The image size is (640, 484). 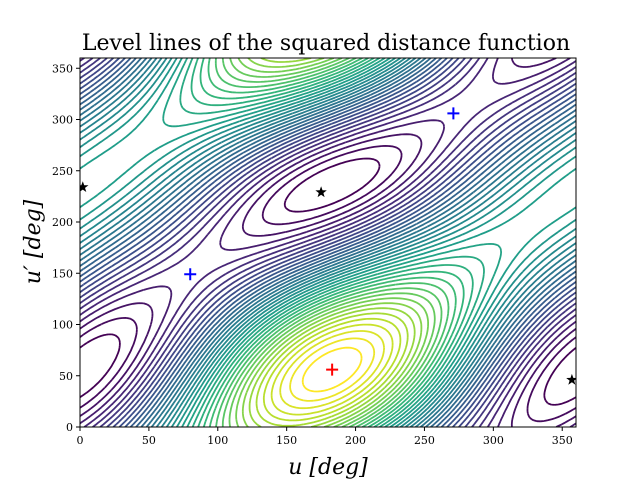 I want to click on x-tick-label: 300, so click(x=493, y=440).